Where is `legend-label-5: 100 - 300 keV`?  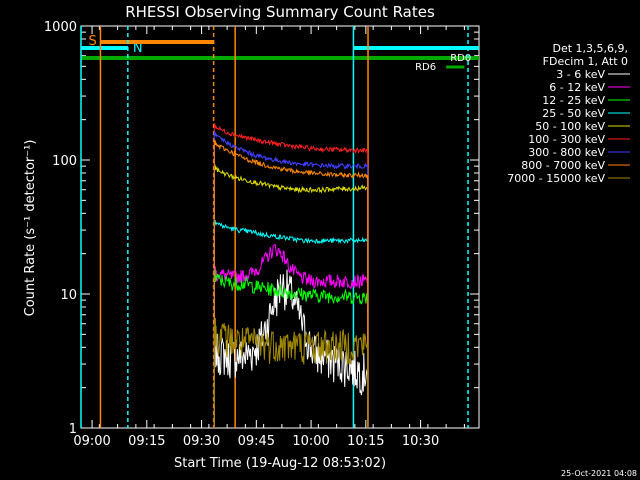
legend-label-5: 100 - 300 keV is located at coordinates (566, 139).